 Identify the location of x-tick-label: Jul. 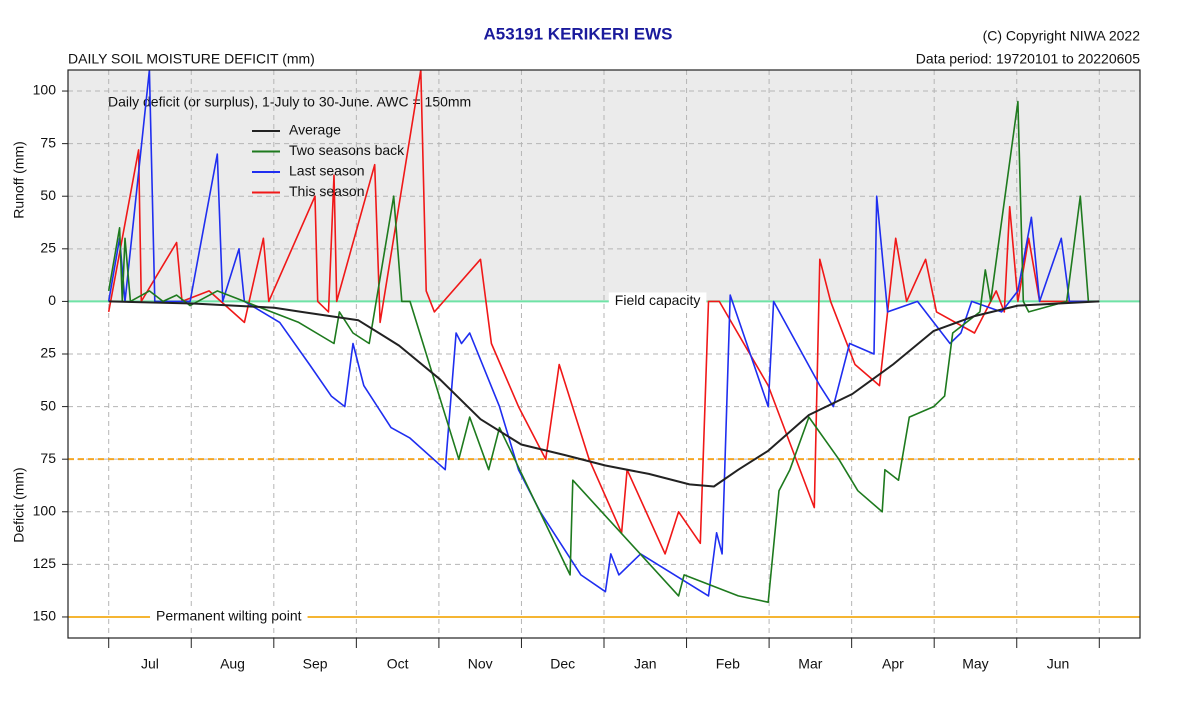
(150, 664).